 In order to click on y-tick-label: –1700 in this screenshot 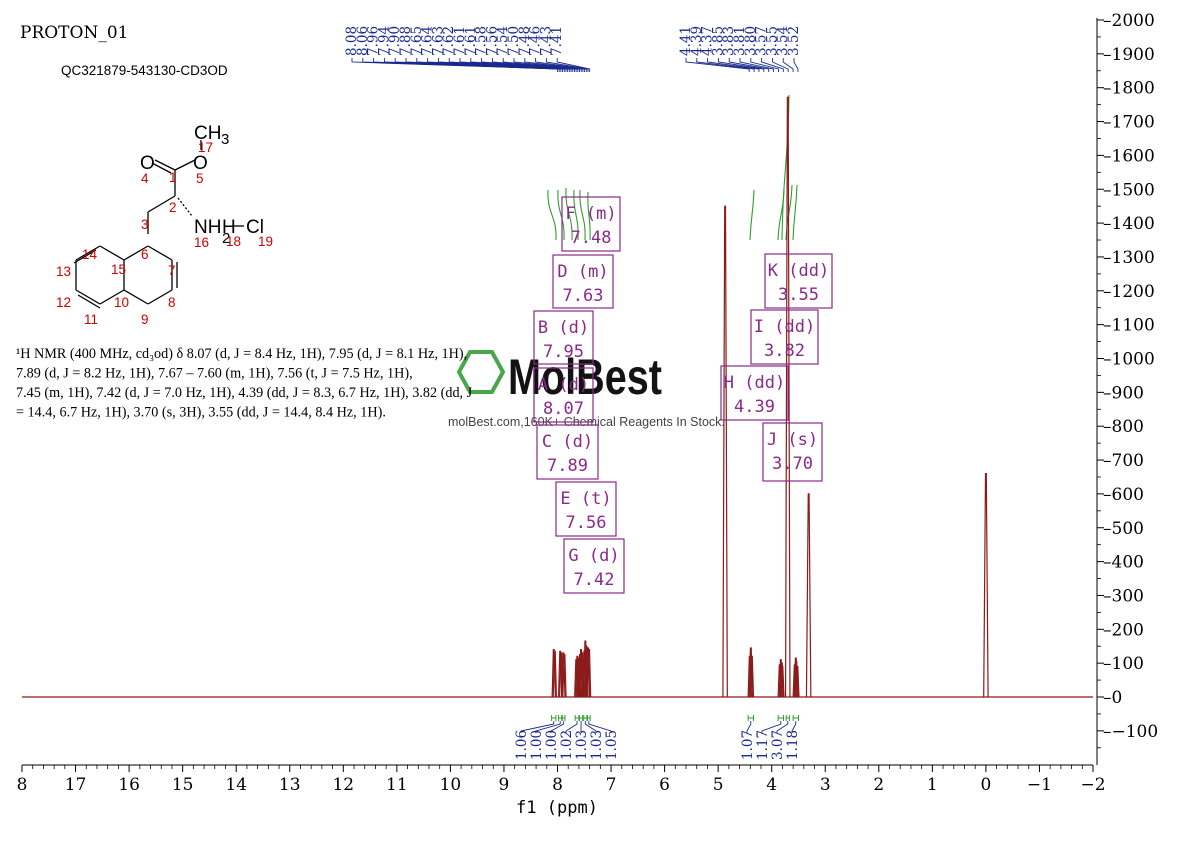, I will do `click(1129, 123)`.